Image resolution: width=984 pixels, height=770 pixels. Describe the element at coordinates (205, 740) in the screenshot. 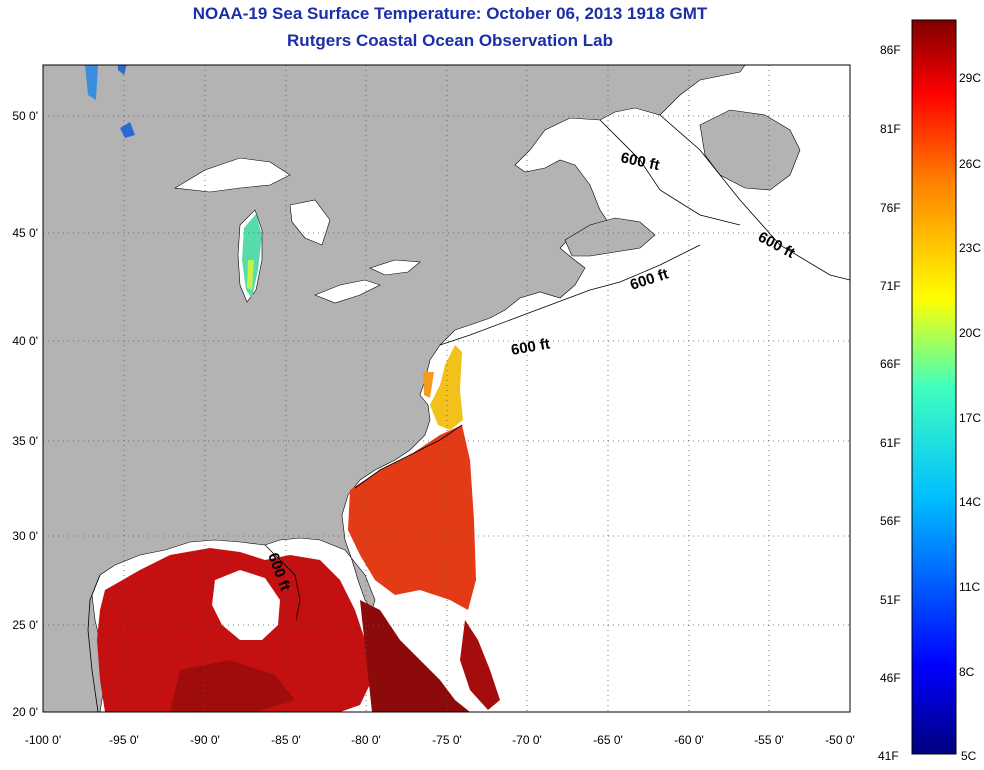

I see `lon-tick-label: -90 0'` at that location.